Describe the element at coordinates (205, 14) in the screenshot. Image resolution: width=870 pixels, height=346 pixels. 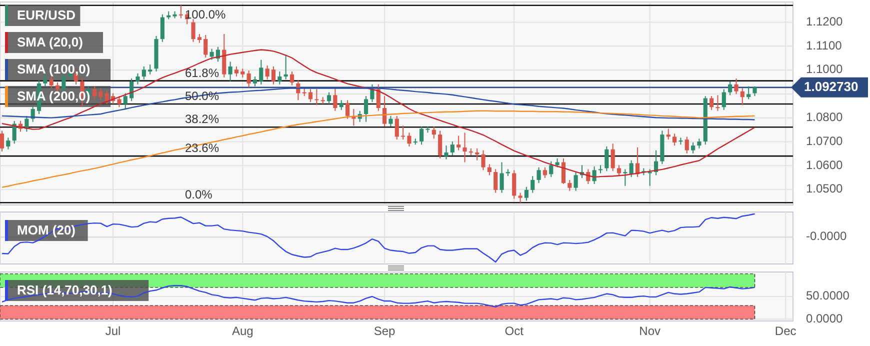
I see `annotation: 100.0%` at that location.